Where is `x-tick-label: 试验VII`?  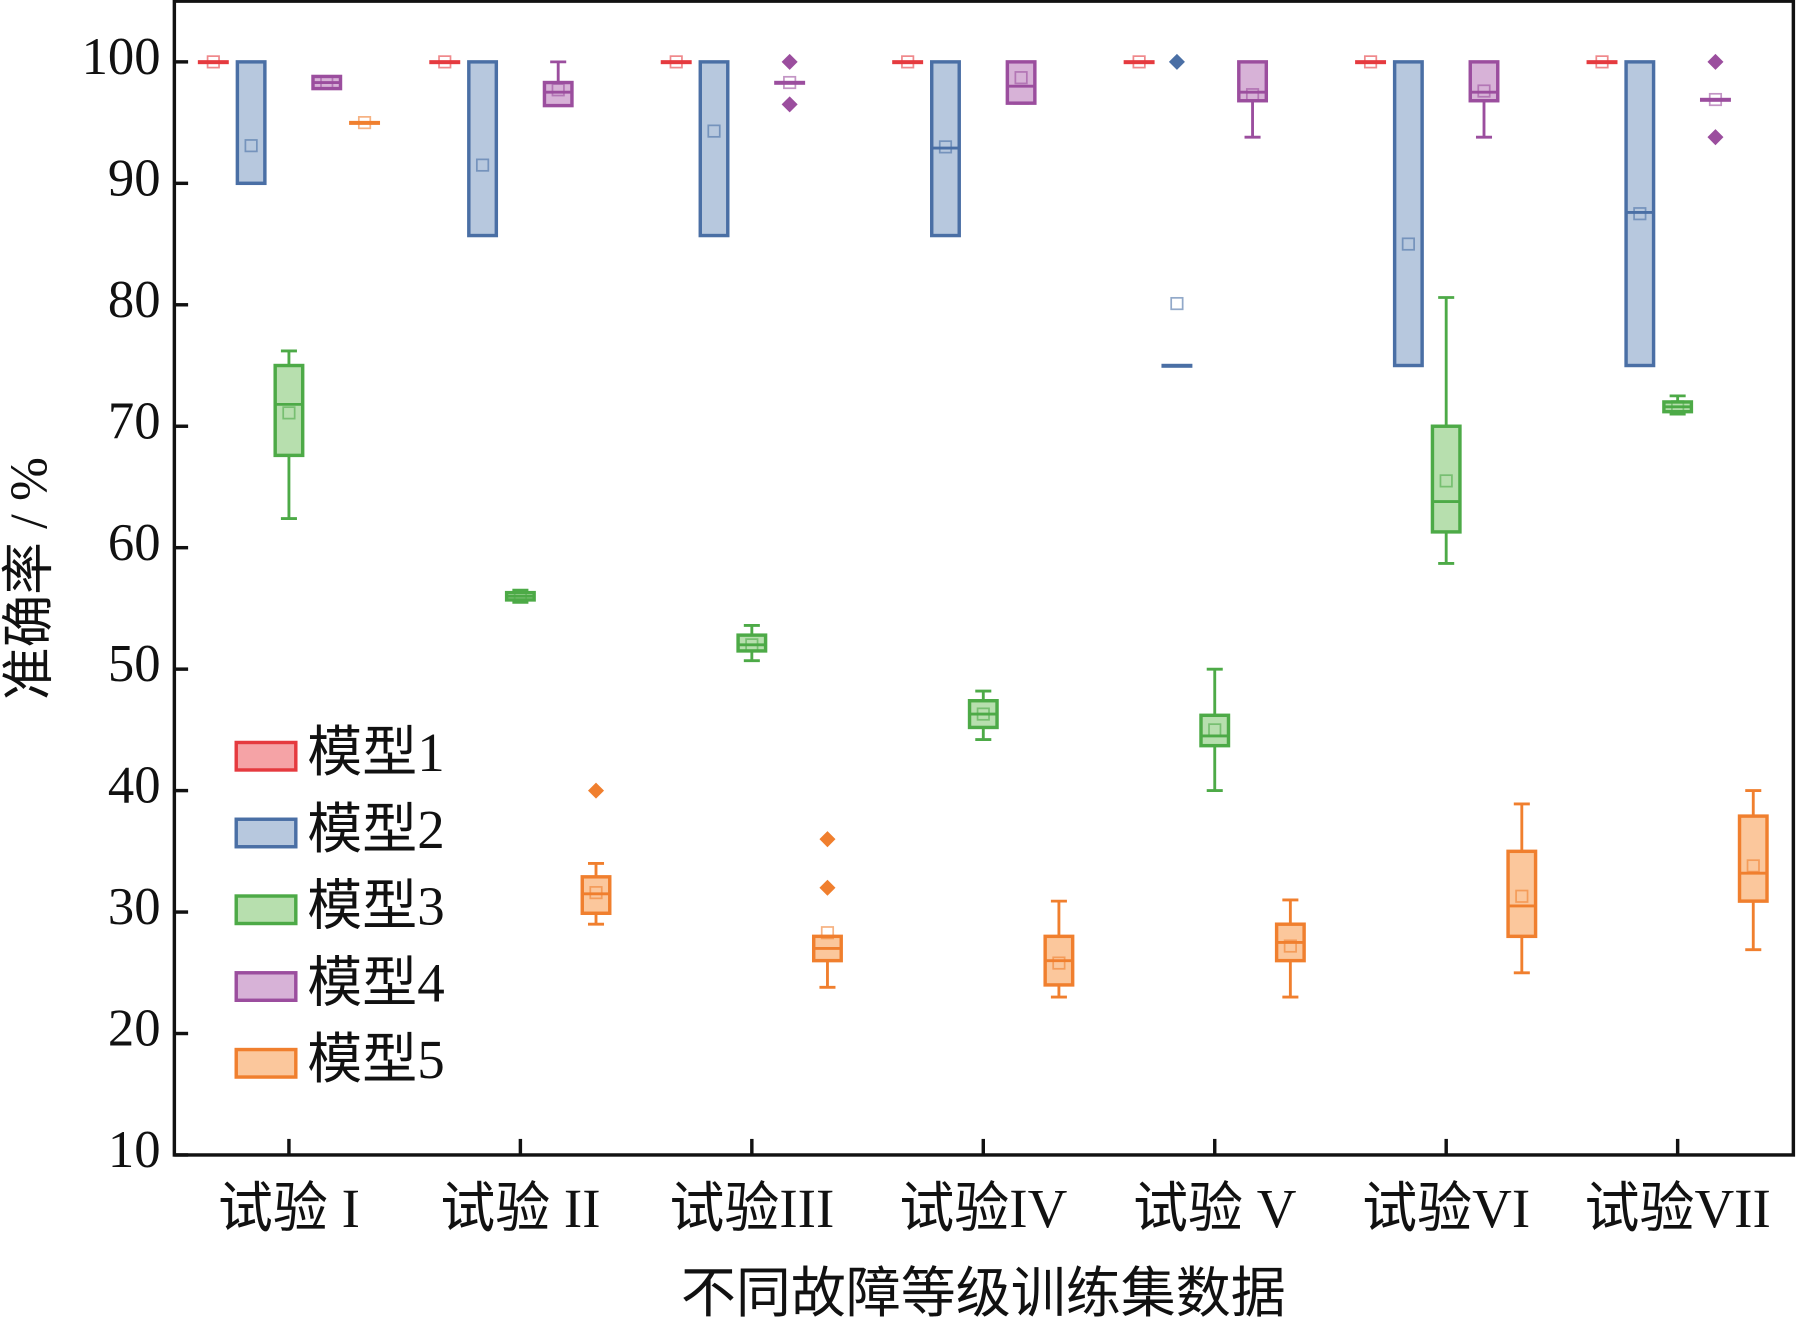
x-tick-label: 试验VII is located at coordinates (1677, 1208).